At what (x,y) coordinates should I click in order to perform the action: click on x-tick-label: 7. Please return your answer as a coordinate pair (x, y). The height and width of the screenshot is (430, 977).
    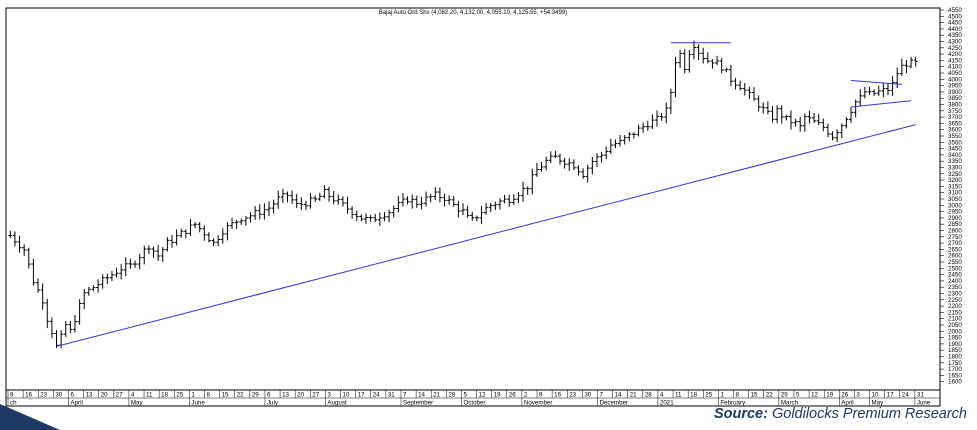
    Looking at the image, I should click on (601, 395).